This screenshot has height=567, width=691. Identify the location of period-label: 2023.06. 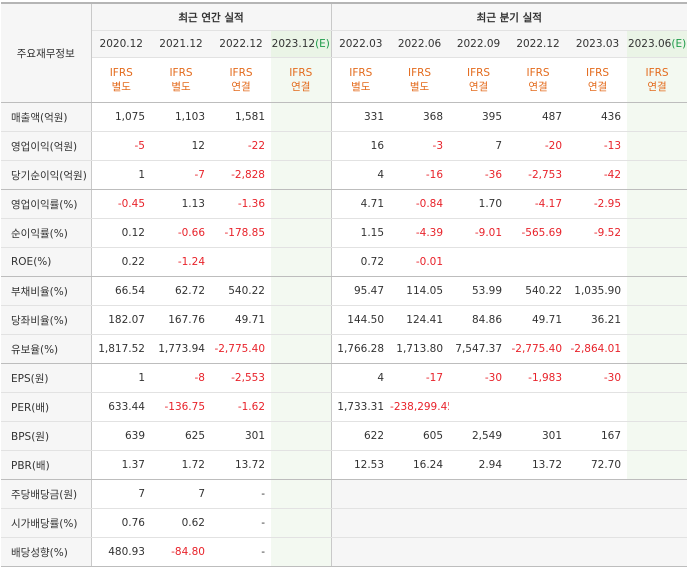
(649, 44).